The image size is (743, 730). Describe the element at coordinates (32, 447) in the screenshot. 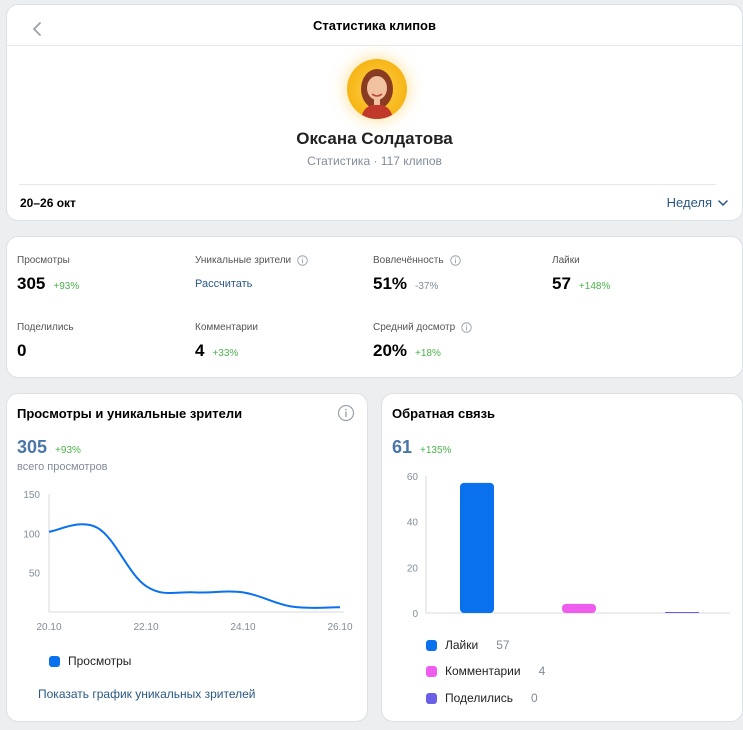

I see `views-total: 305` at that location.